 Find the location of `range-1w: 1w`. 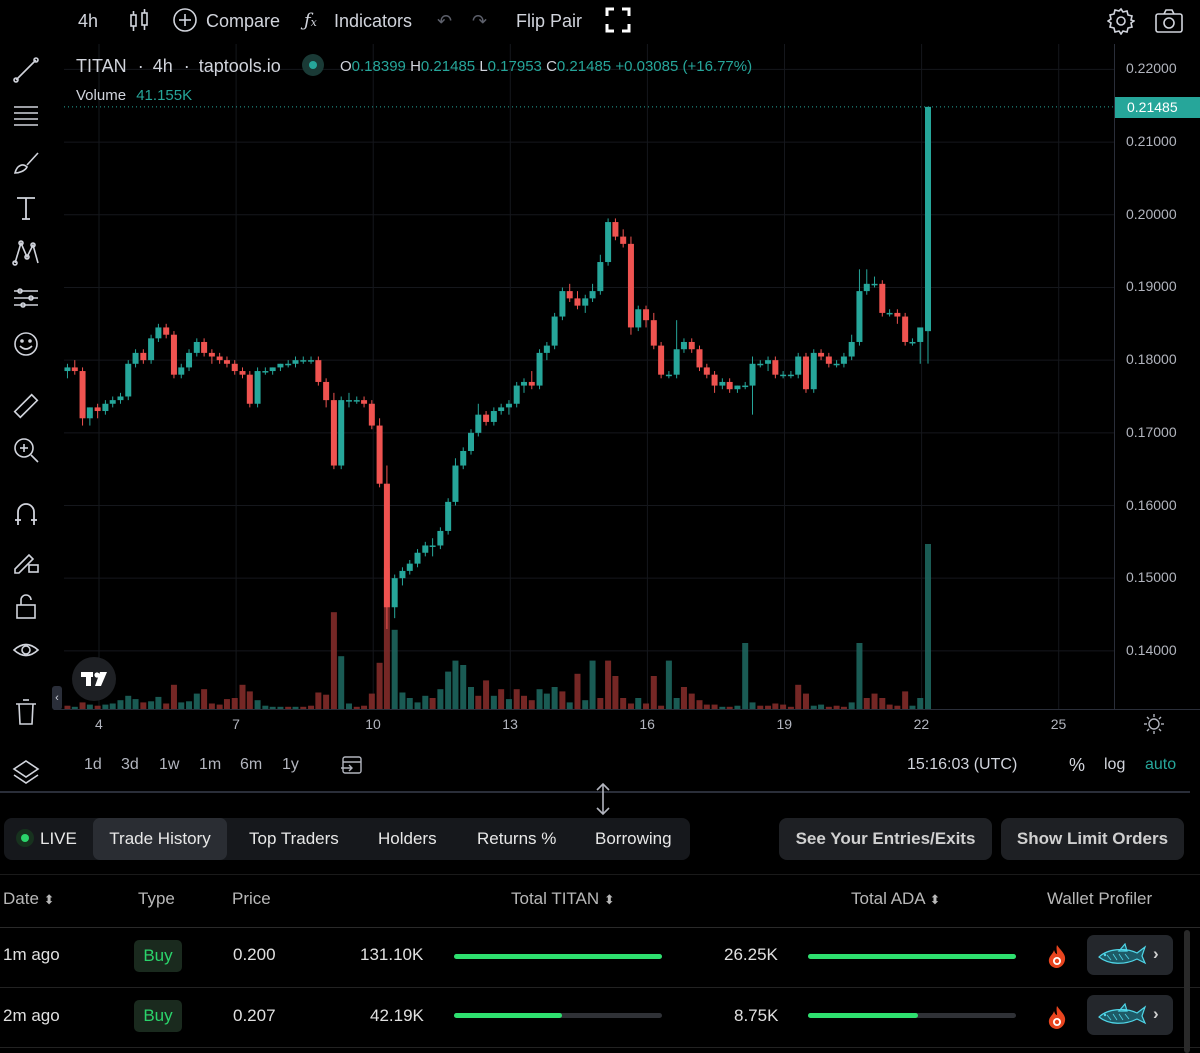

range-1w: 1w is located at coordinates (169, 764).